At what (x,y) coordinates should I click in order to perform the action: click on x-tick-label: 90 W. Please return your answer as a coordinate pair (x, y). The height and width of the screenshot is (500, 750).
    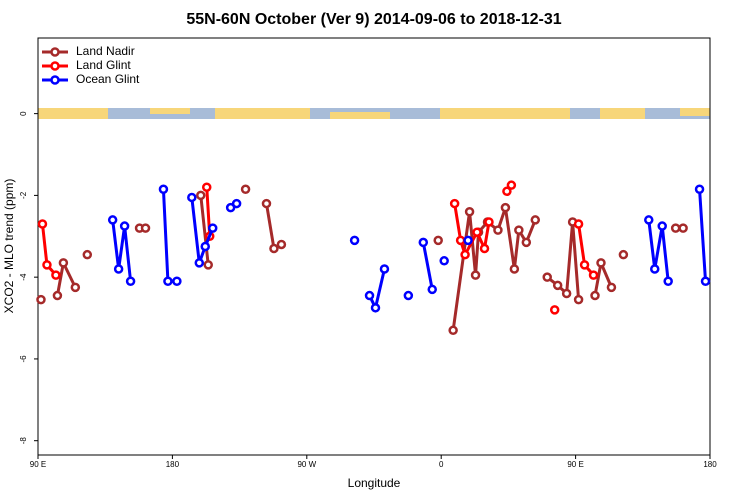
    Looking at the image, I should click on (306, 464).